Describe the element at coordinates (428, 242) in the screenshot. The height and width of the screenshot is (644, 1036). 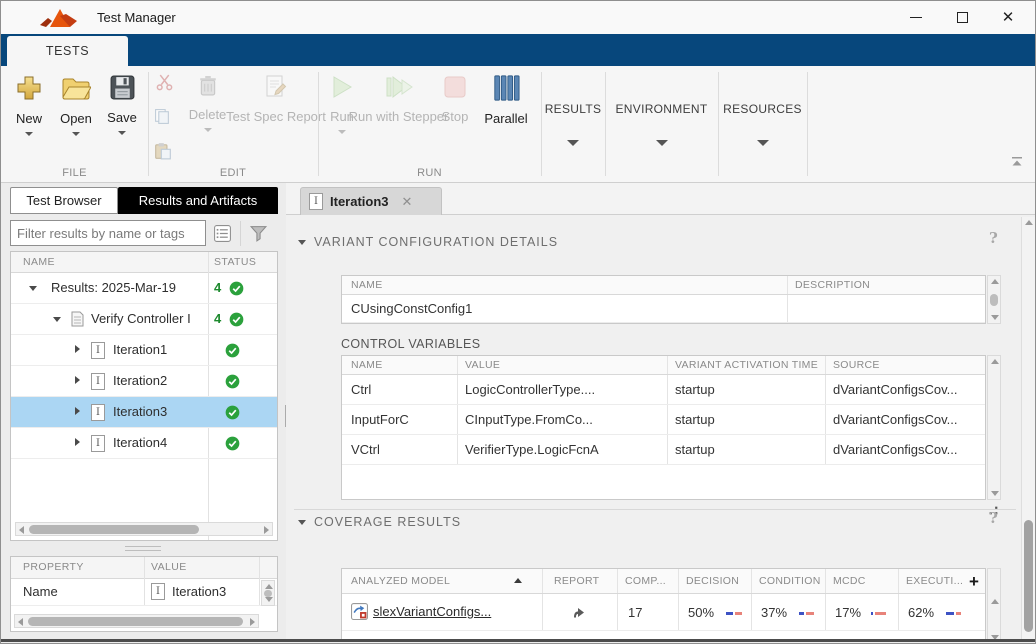
I see `variant-section-header: VARIANT CONFIGURATION DETAILS` at that location.